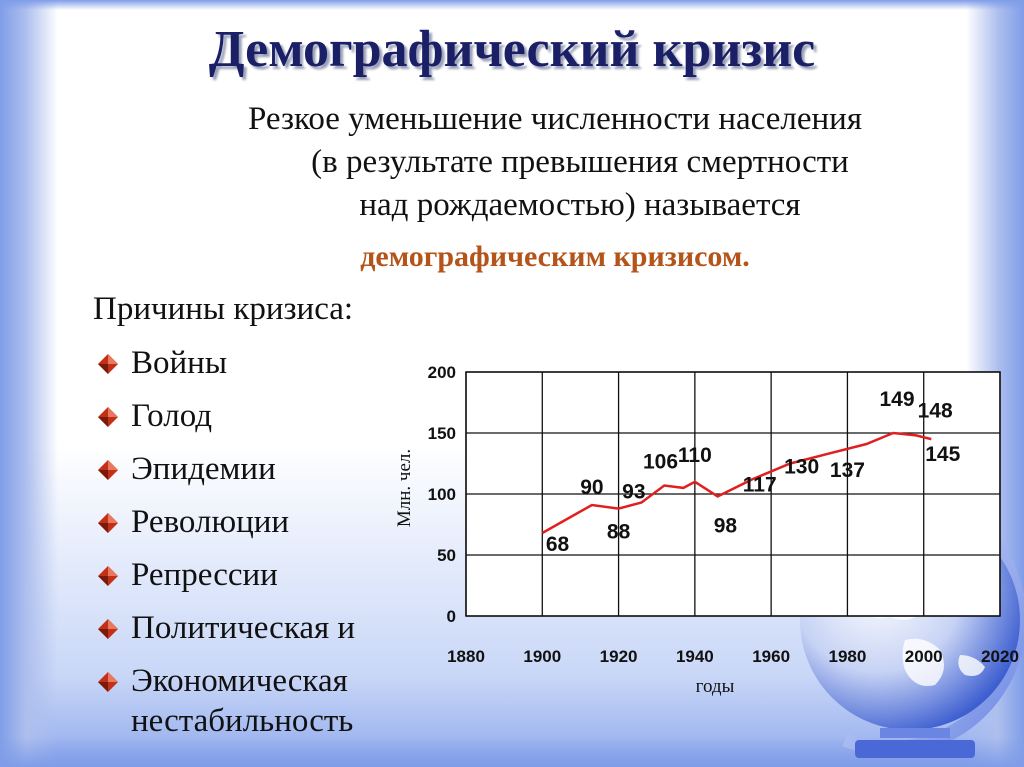 Image resolution: width=1024 pixels, height=767 pixels. What do you see at coordinates (223, 309) in the screenshot?
I see `causes-heading: Причины кризиса:` at bounding box center [223, 309].